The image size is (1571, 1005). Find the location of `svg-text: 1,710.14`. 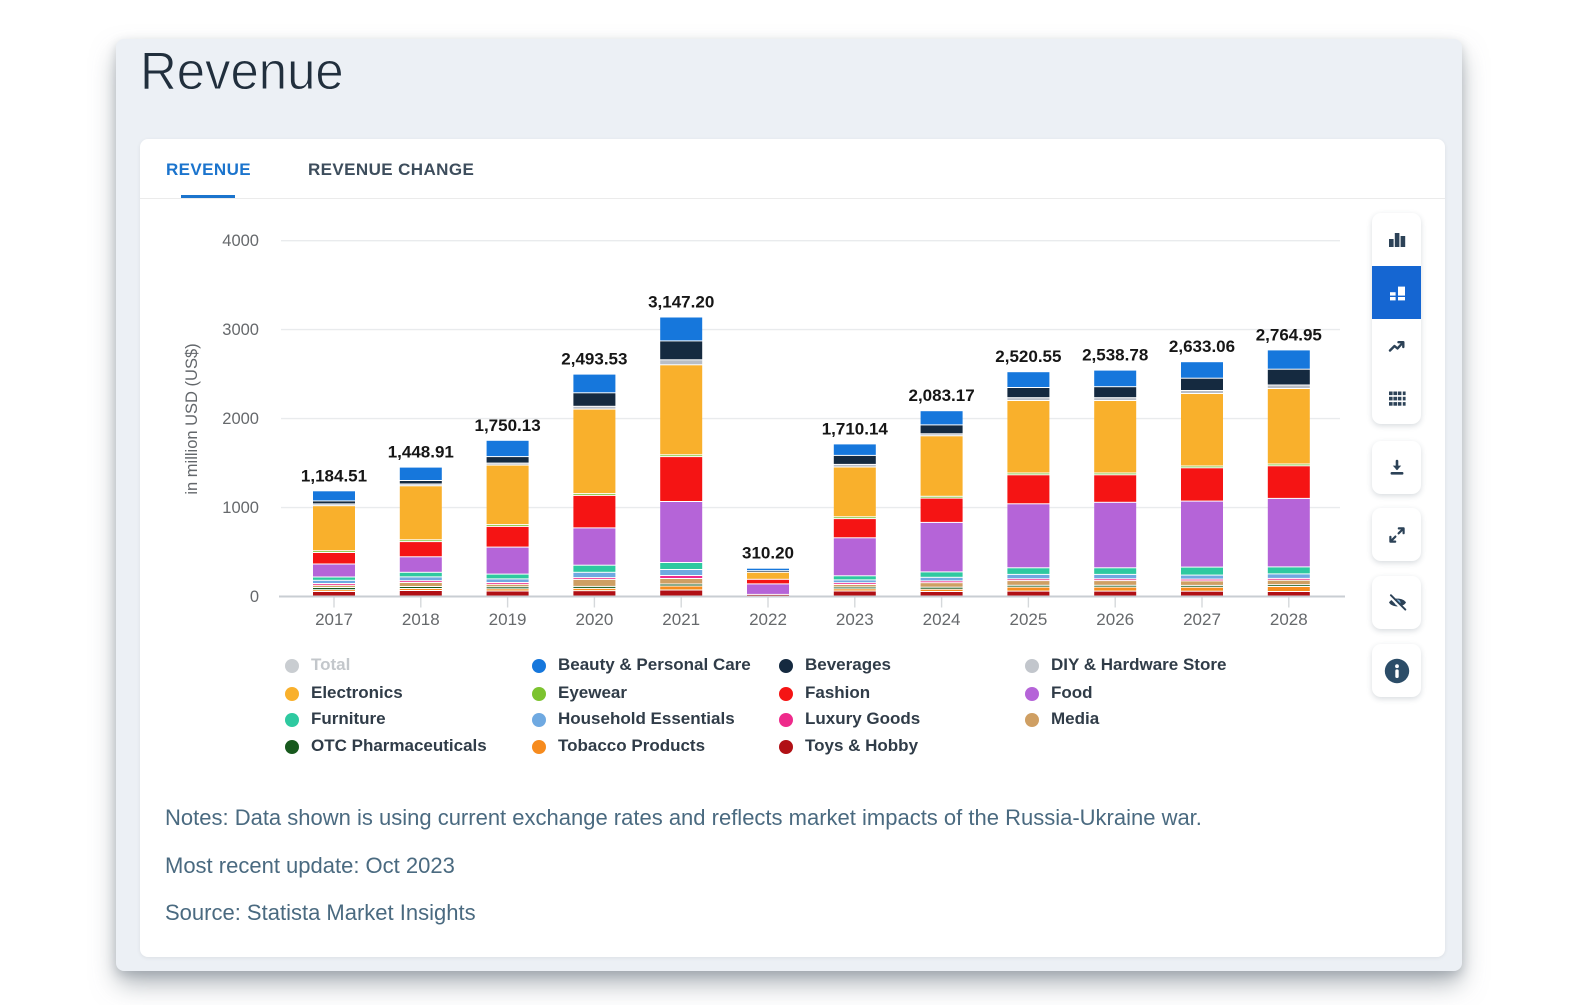

svg-text: 1,710.14 is located at coordinates (855, 428).